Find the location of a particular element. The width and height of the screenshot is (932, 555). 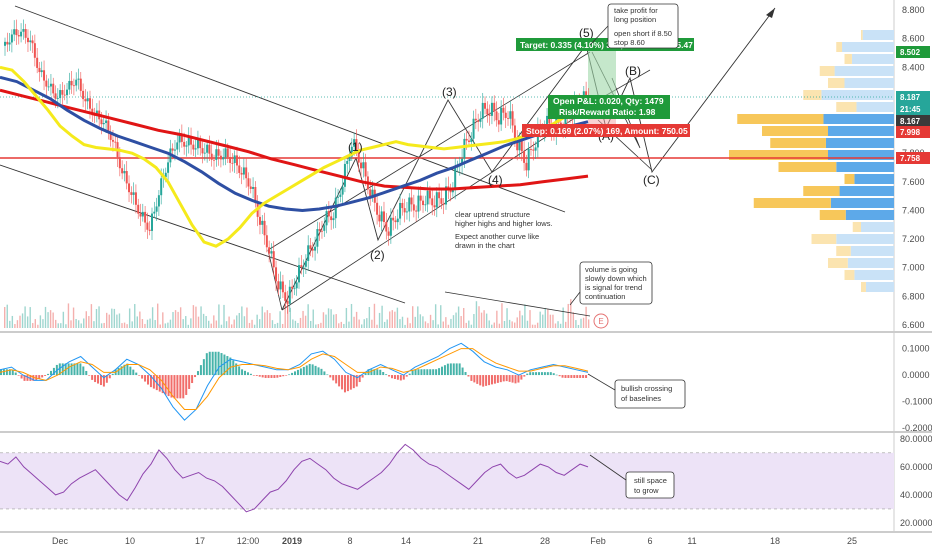

rsi-band is located at coordinates (447, 480).